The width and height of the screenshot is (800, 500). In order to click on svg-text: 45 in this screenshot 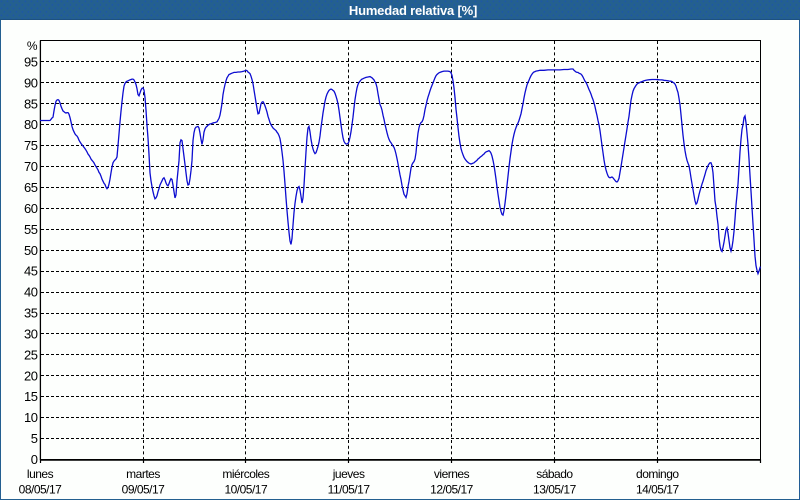, I will do `click(31, 271)`.